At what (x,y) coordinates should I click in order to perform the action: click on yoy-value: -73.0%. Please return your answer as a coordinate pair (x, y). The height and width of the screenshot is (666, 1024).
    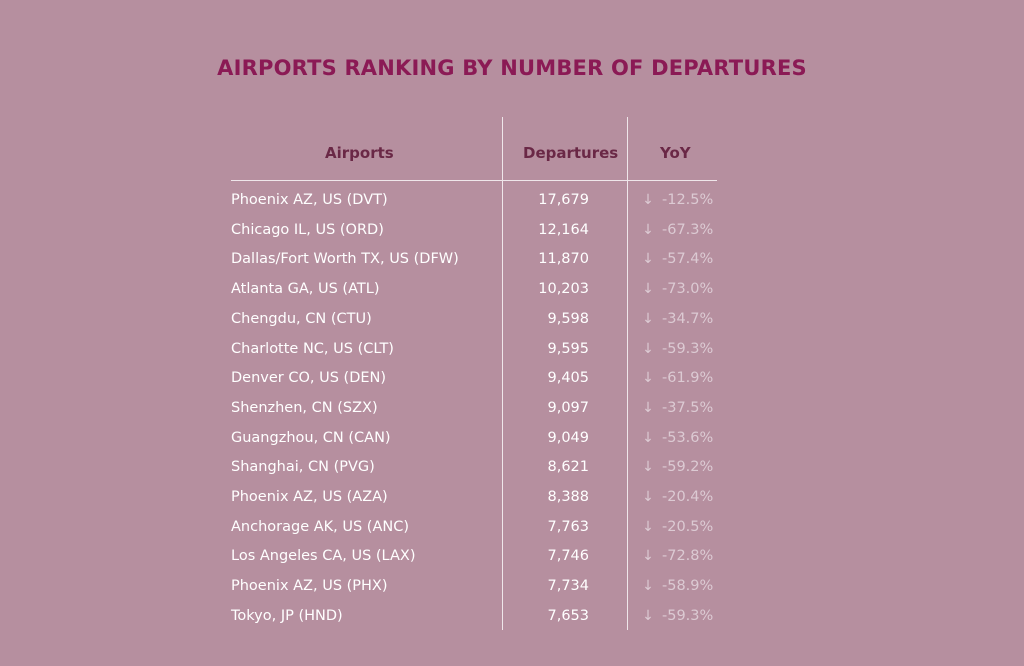
    Looking at the image, I should click on (688, 289).